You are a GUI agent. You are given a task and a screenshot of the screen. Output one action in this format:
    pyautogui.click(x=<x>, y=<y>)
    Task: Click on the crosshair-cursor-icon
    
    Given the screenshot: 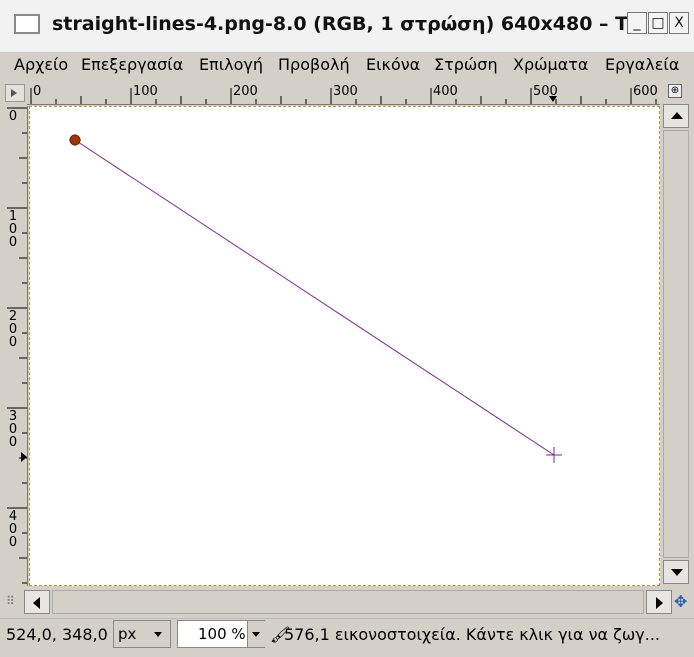 What is the action you would take?
    pyautogui.click(x=554, y=455)
    